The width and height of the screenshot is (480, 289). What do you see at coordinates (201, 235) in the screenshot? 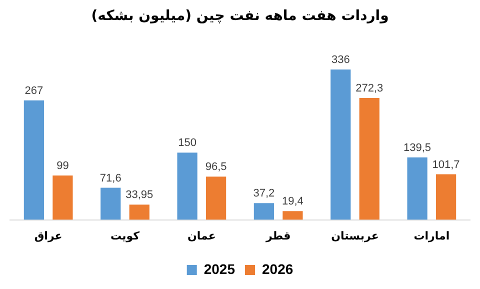
I see `x-tick-label: عمان` at bounding box center [201, 235].